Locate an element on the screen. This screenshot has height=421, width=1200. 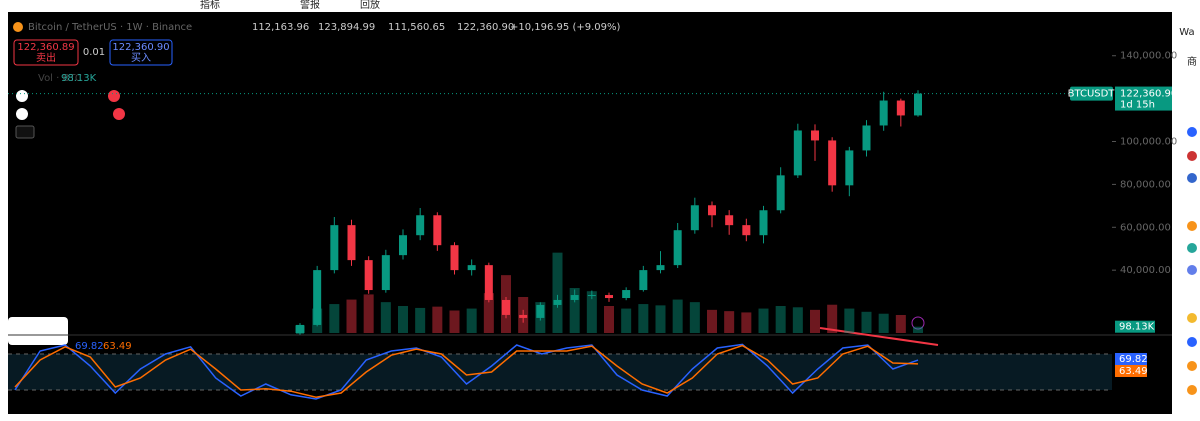
buy-price: 122,360.90 is located at coordinates (140, 47).